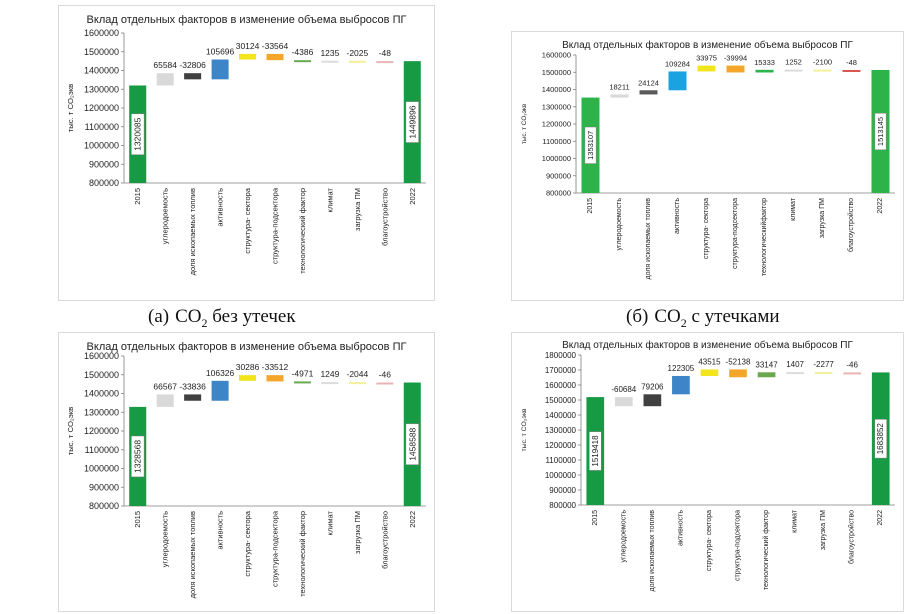 The height and width of the screenshot is (614, 909). What do you see at coordinates (524, 429) in the screenshot?
I see `y-axis-label: тыс. т CO₂экв` at bounding box center [524, 429].